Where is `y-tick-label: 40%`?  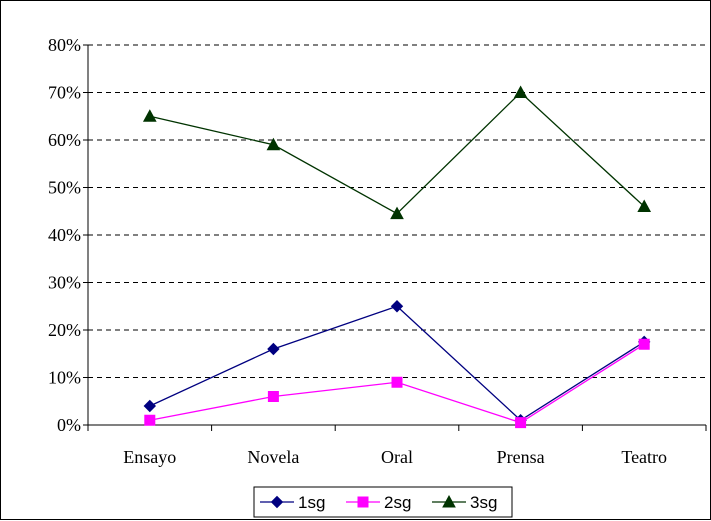
y-tick-label: 40% is located at coordinates (64, 235).